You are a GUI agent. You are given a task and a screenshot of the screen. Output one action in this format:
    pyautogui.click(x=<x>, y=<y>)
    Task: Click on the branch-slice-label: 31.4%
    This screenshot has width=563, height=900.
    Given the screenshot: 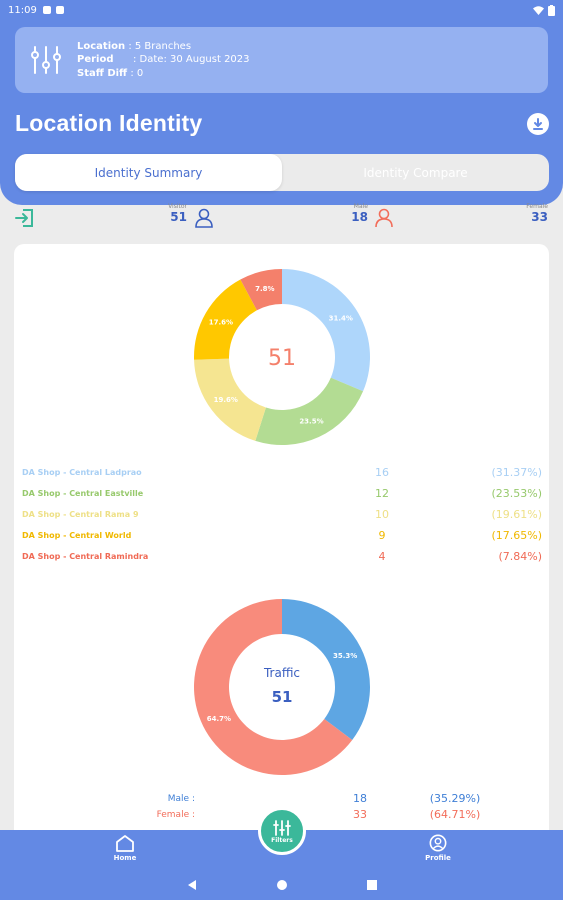 What is the action you would take?
    pyautogui.click(x=341, y=319)
    